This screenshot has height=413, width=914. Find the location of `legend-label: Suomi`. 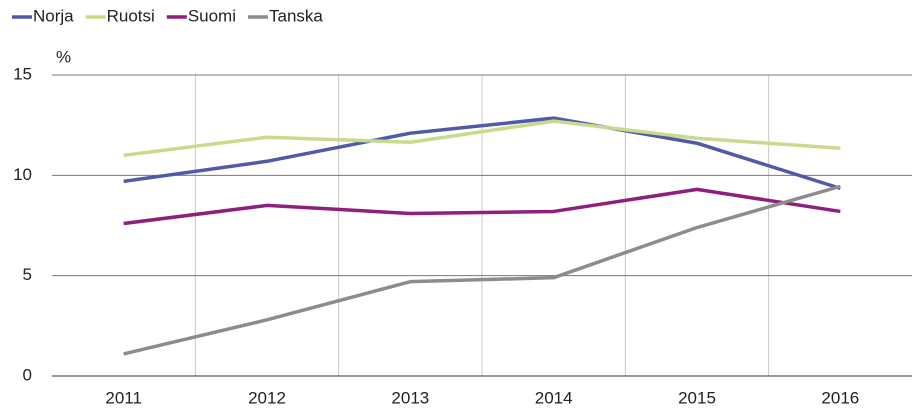

legend-label: Suomi is located at coordinates (212, 15).